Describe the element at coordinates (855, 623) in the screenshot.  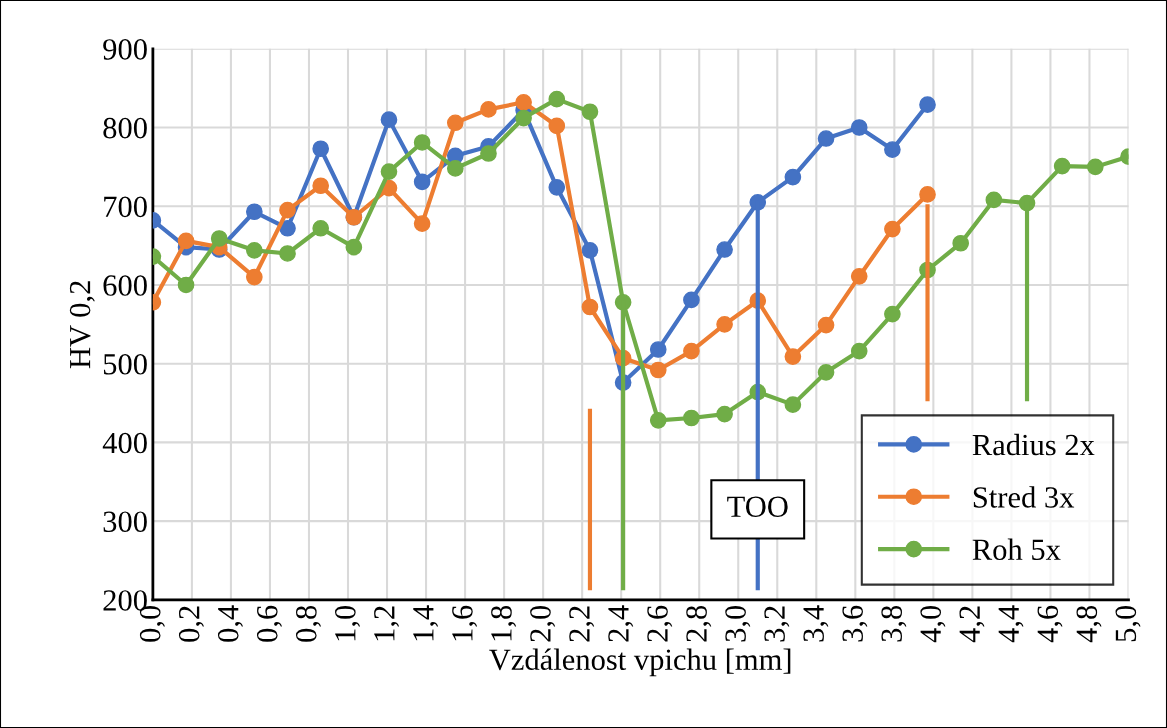
I see `x-tick-label: 3,6` at that location.